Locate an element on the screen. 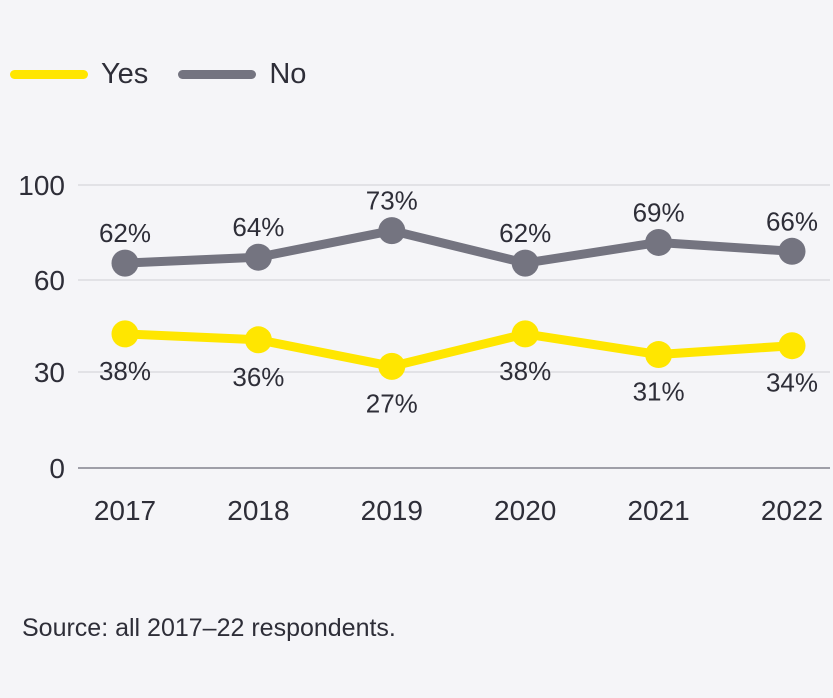  data-point-yes-2019 is located at coordinates (392, 366).